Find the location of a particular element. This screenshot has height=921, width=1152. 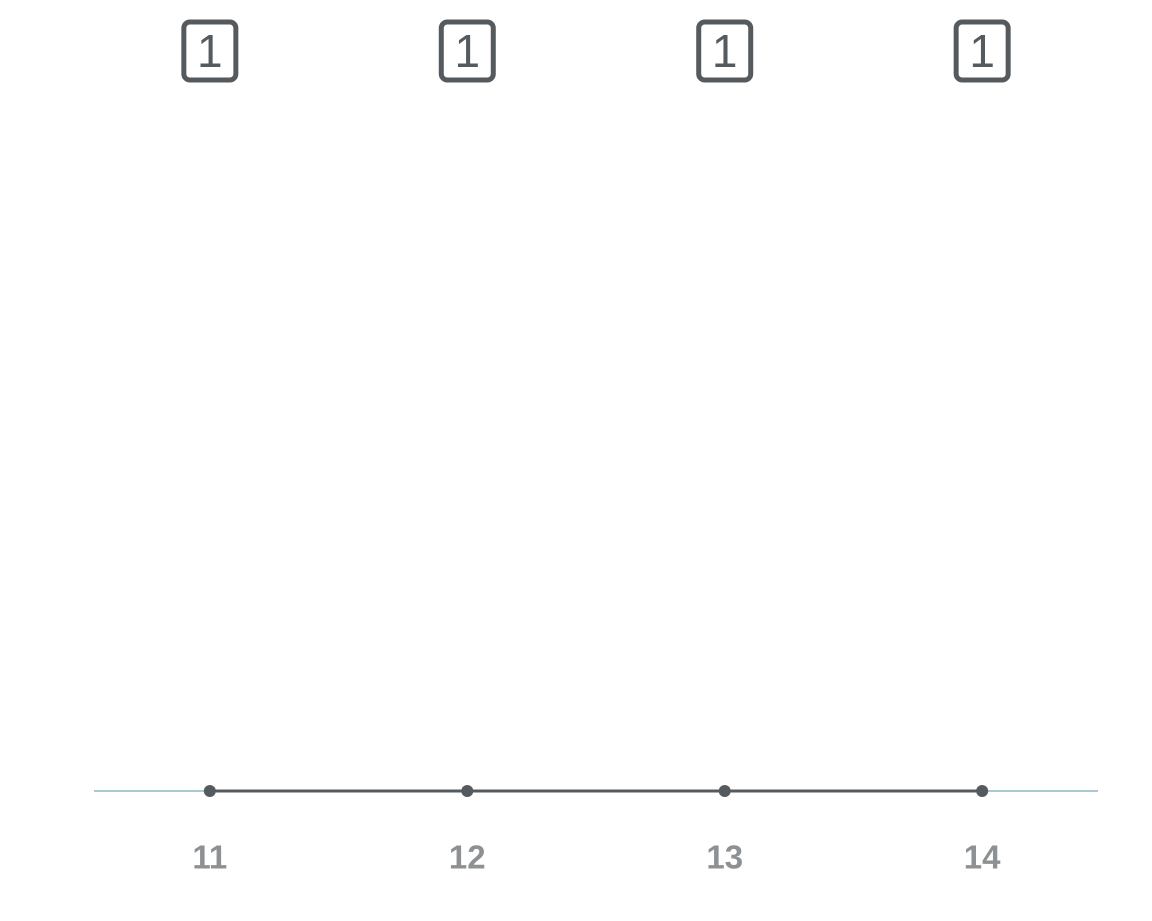

data-label-11: 1 is located at coordinates (210, 51).